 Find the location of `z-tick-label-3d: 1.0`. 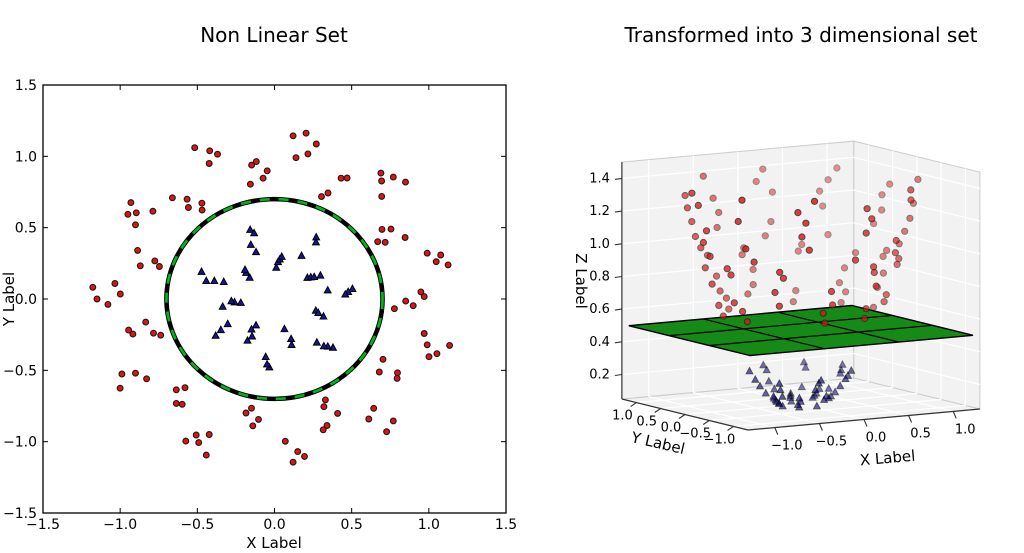

z-tick-label-3d: 1.0 is located at coordinates (599, 244).